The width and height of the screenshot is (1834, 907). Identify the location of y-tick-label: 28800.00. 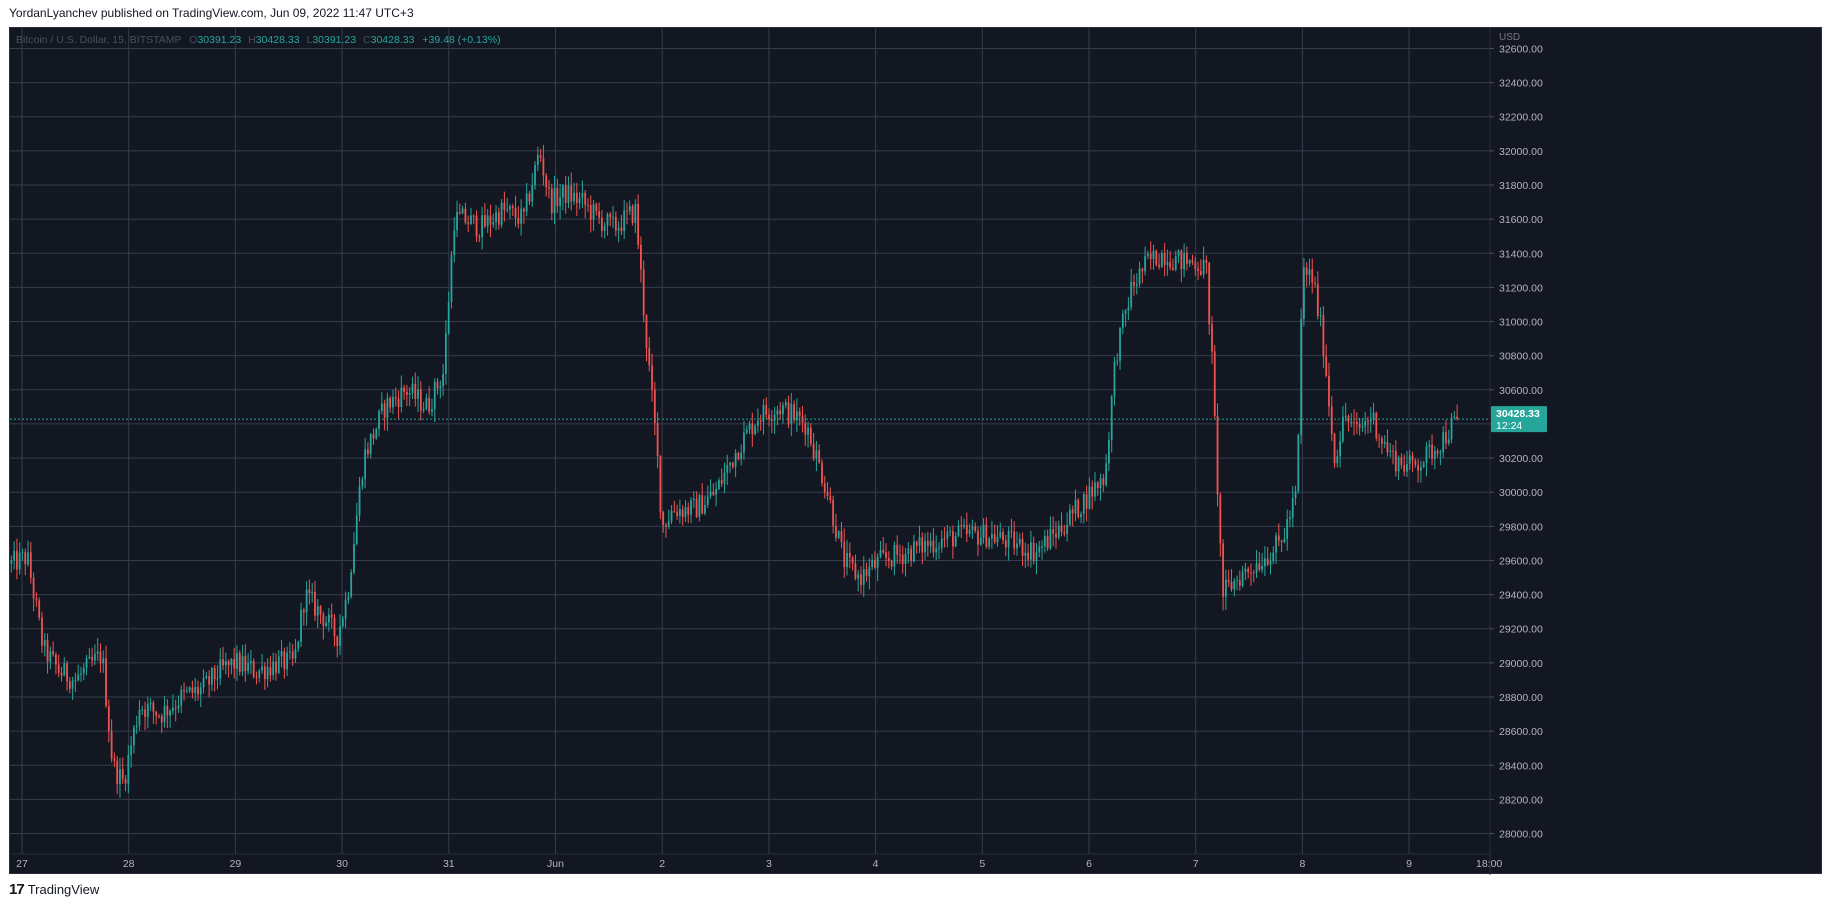
(1521, 698).